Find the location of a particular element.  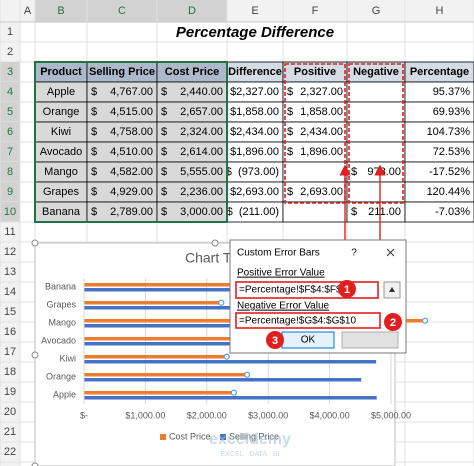

callout-number: 3 is located at coordinates (275, 341).